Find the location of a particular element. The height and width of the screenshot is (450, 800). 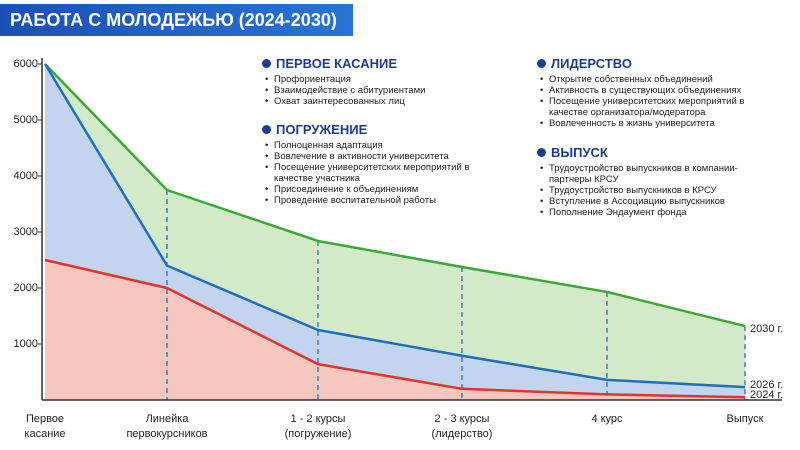

x-tick-label: Первое касание is located at coordinates (45, 426).